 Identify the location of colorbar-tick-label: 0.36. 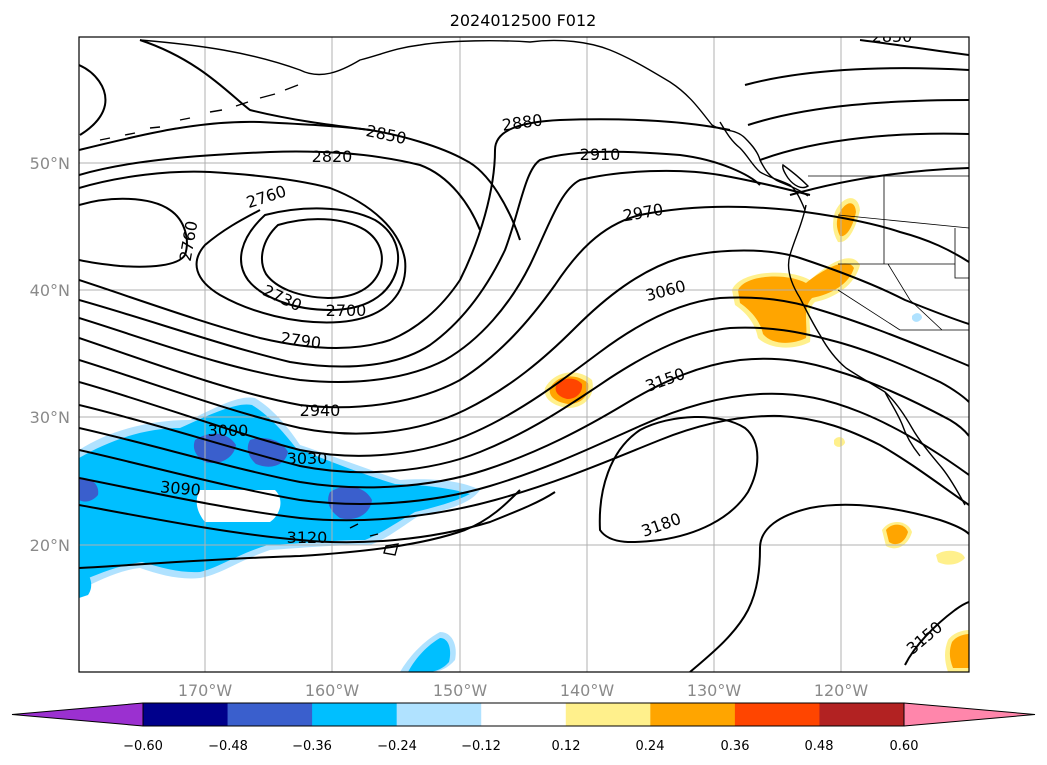
(735, 746).